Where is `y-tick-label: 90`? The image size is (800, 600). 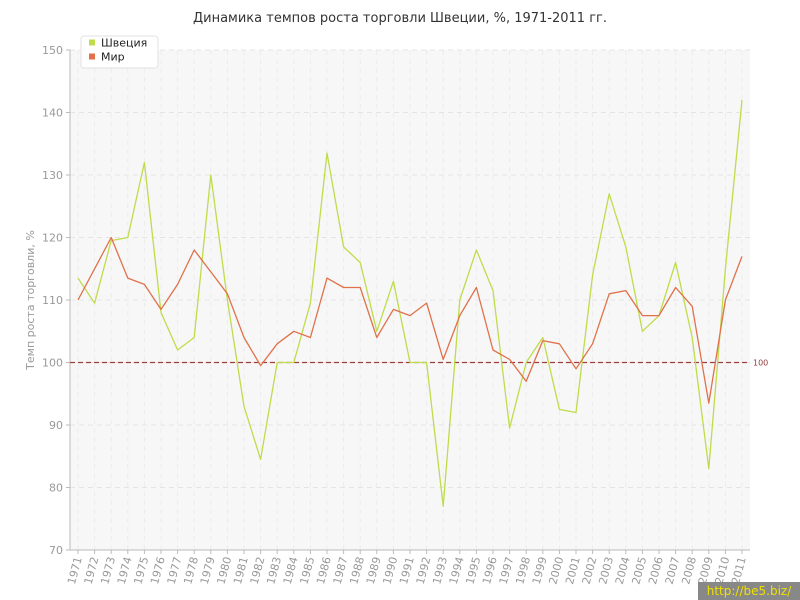
y-tick-label: 90 is located at coordinates (56, 425).